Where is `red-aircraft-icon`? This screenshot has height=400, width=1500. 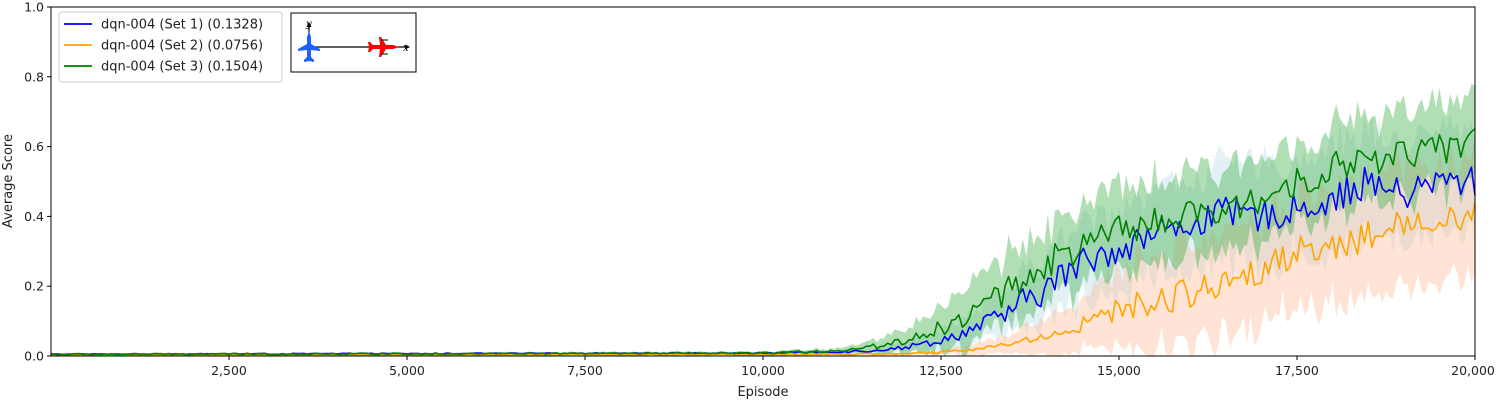
red-aircraft-icon is located at coordinates (383, 47).